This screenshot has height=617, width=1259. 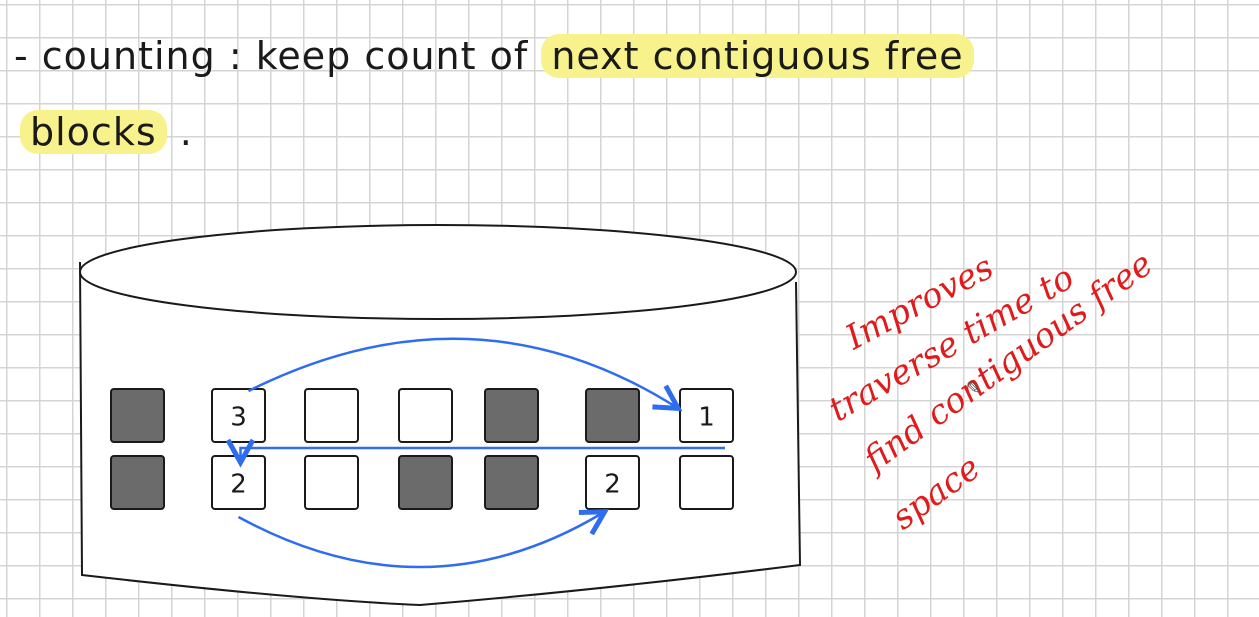 I want to click on used-block-r0-c0, so click(x=137, y=415).